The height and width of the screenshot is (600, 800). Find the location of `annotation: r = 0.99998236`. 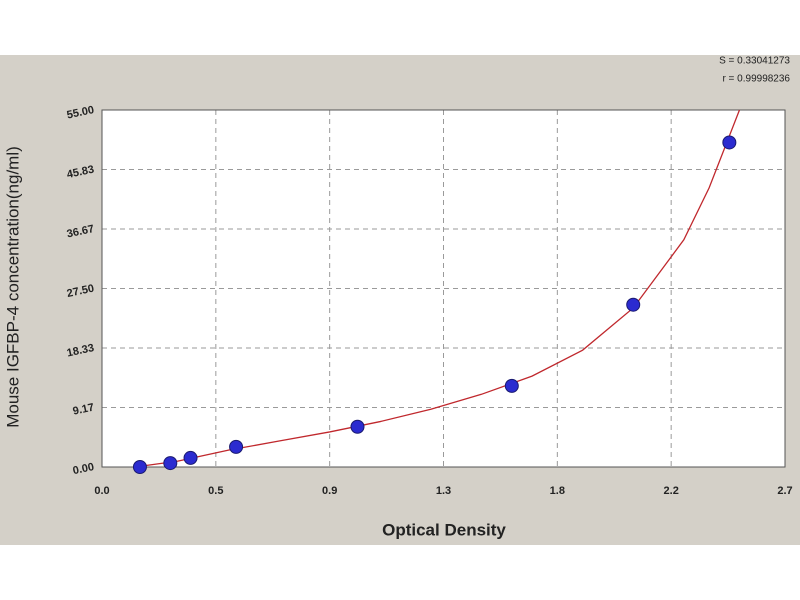

annotation: r = 0.99998236 is located at coordinates (756, 79).